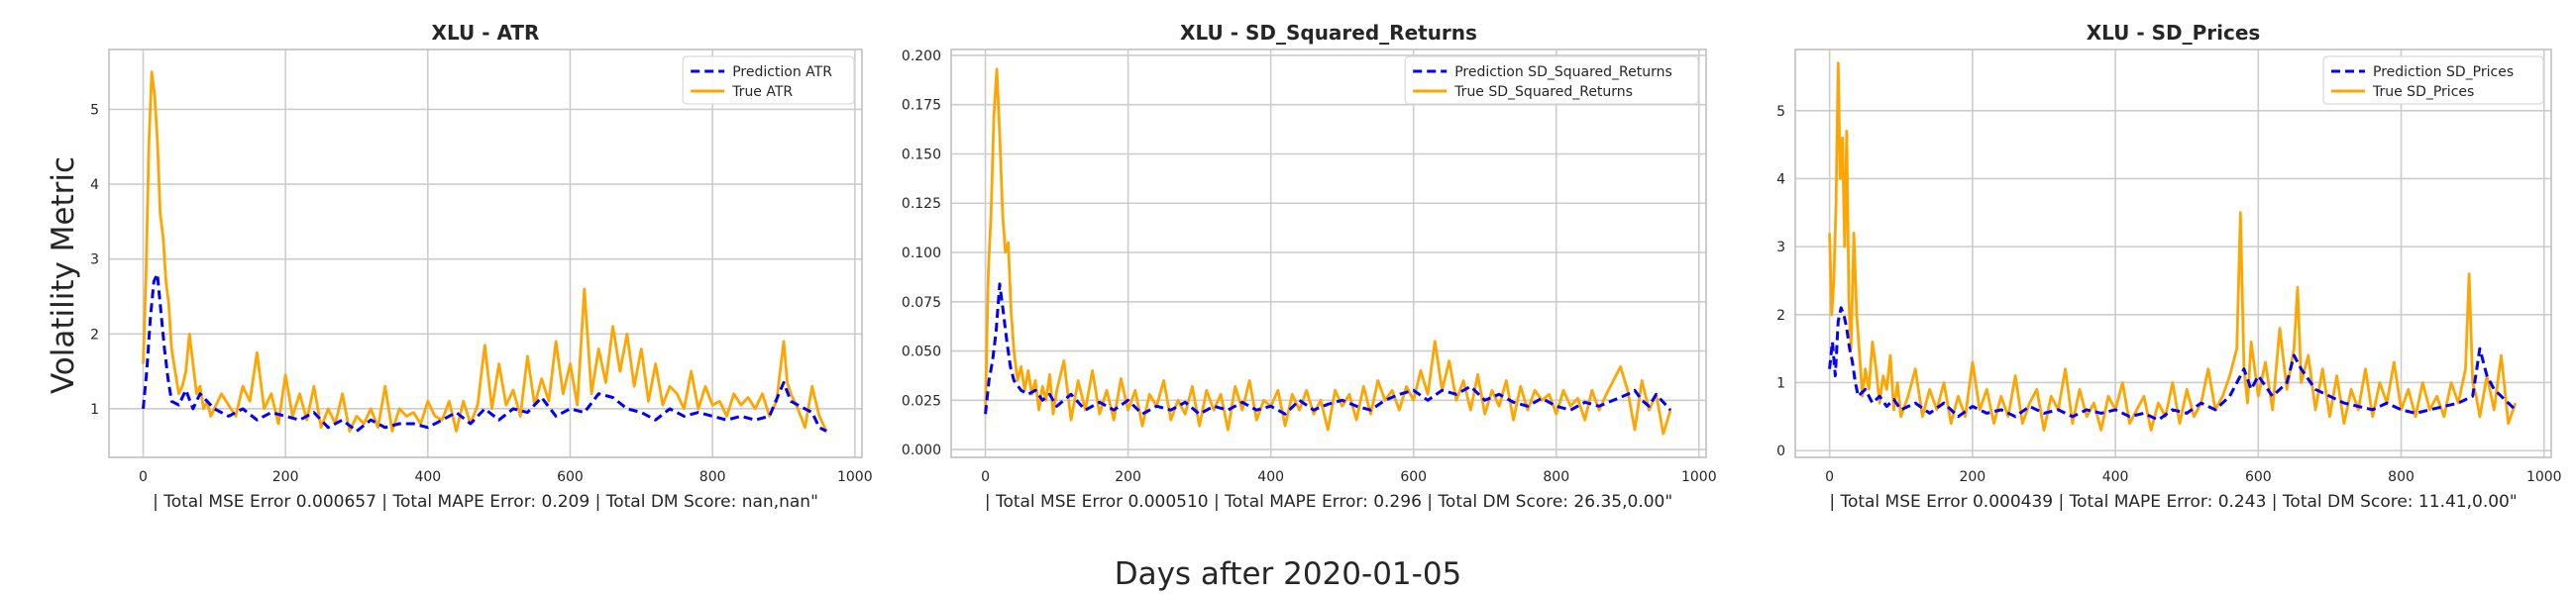 The height and width of the screenshot is (594, 2576). Describe the element at coordinates (762, 92) in the screenshot. I see `legend-entry-label: True ATR` at that location.